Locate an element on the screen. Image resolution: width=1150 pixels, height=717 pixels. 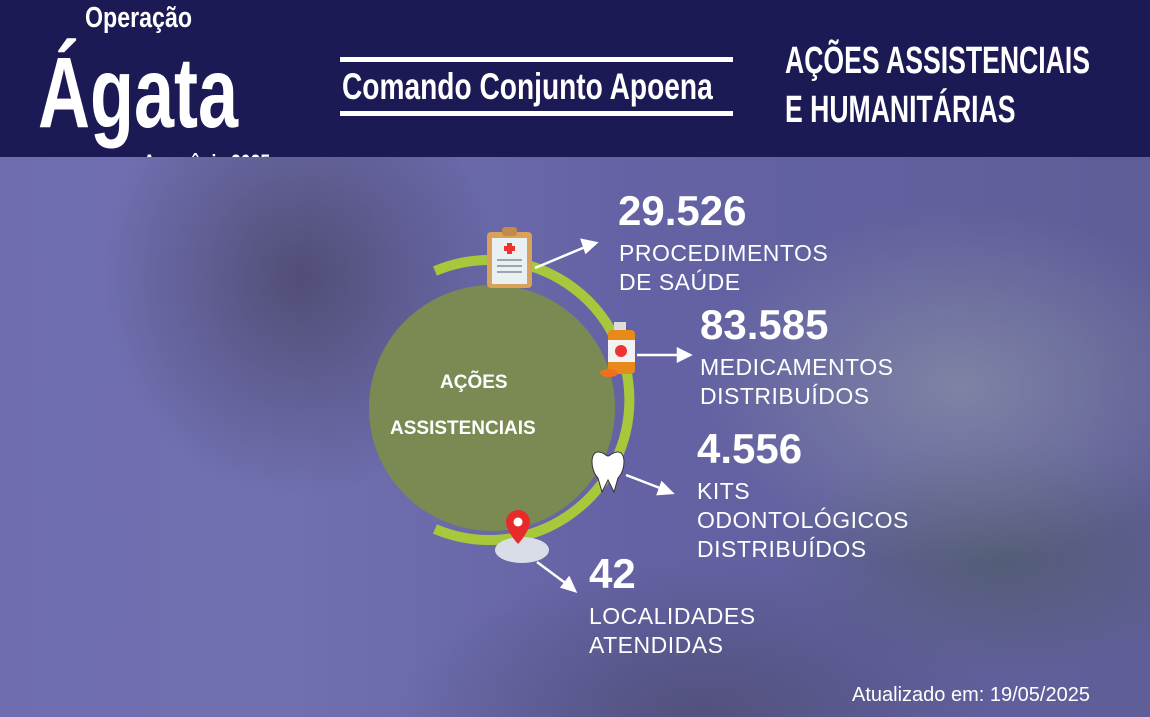
divider-bottom is located at coordinates (536, 113).